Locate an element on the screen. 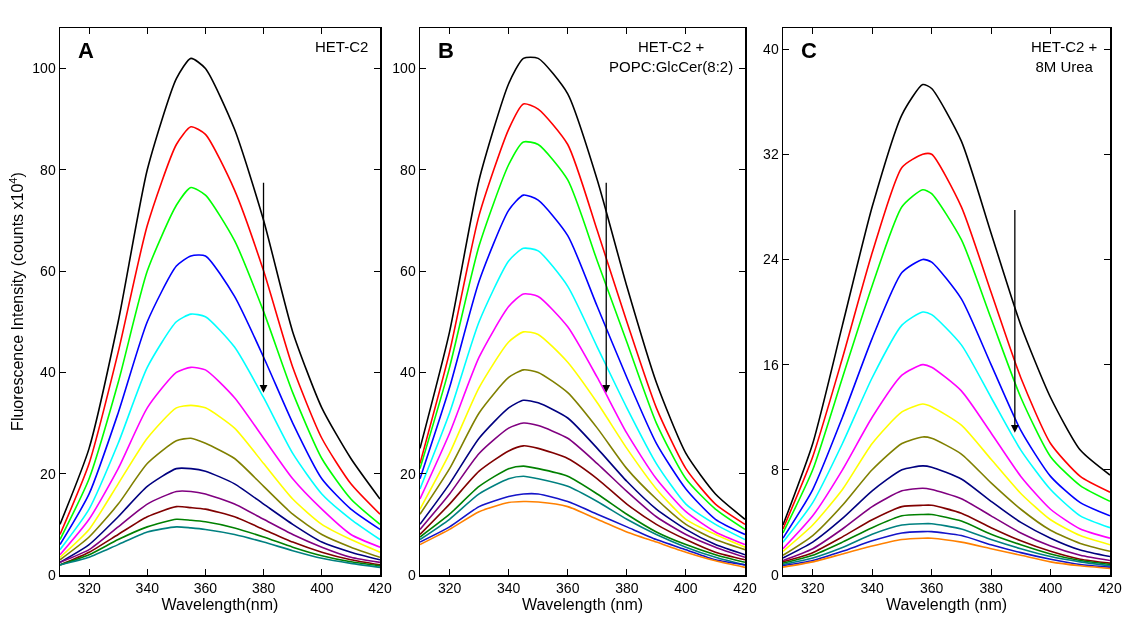 This screenshot has height=623, width=1126. y-tick-label: 8 is located at coordinates (774, 469).